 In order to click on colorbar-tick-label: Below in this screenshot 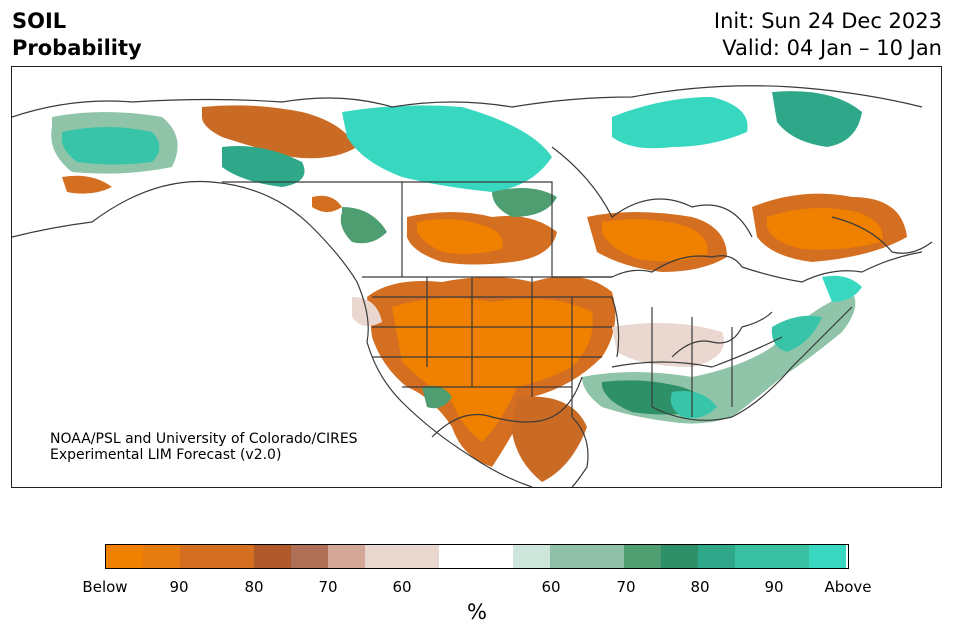, I will do `click(105, 587)`.